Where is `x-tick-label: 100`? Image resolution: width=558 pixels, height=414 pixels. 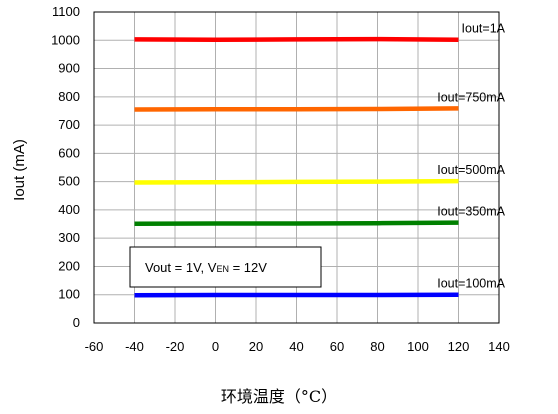 x-tick-label: 100 is located at coordinates (418, 346).